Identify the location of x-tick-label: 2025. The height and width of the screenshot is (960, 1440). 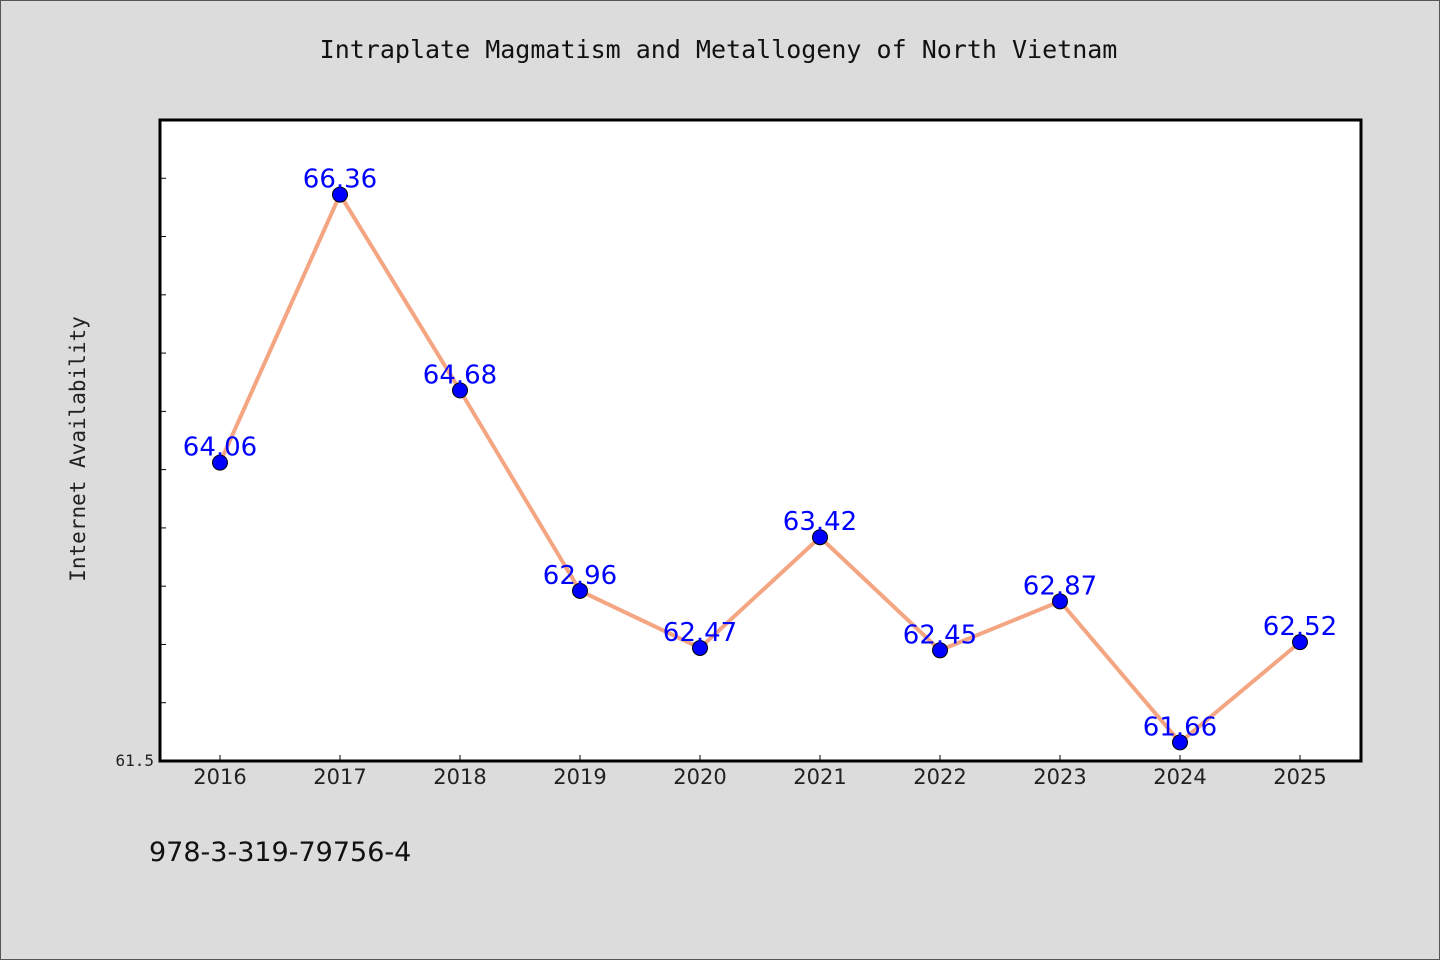
(1299, 777).